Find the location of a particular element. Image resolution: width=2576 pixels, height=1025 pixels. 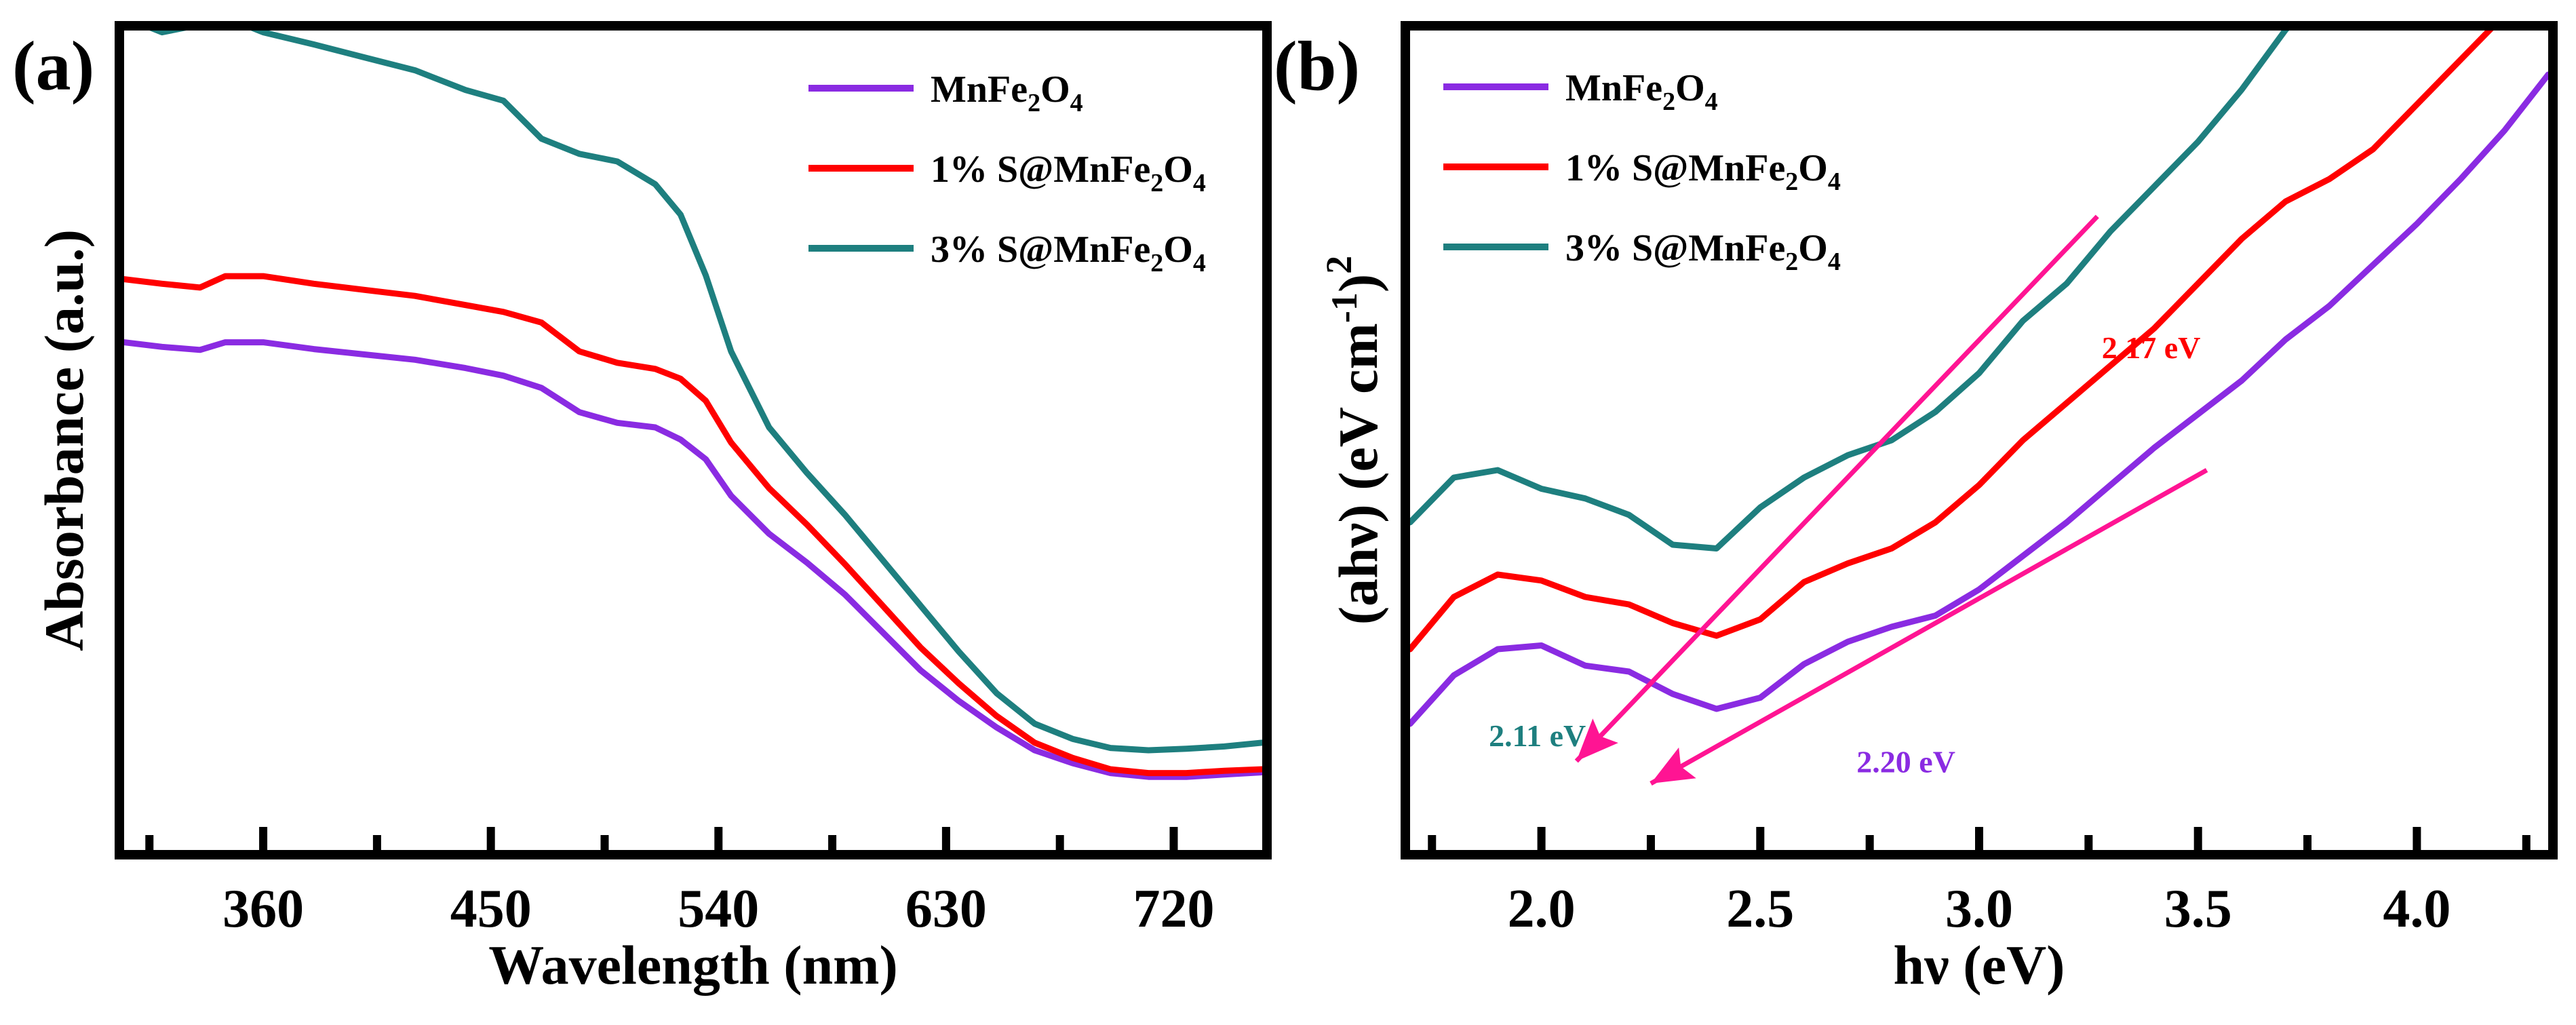

panel-b-xtick-label: 2.0 is located at coordinates (1542, 909).